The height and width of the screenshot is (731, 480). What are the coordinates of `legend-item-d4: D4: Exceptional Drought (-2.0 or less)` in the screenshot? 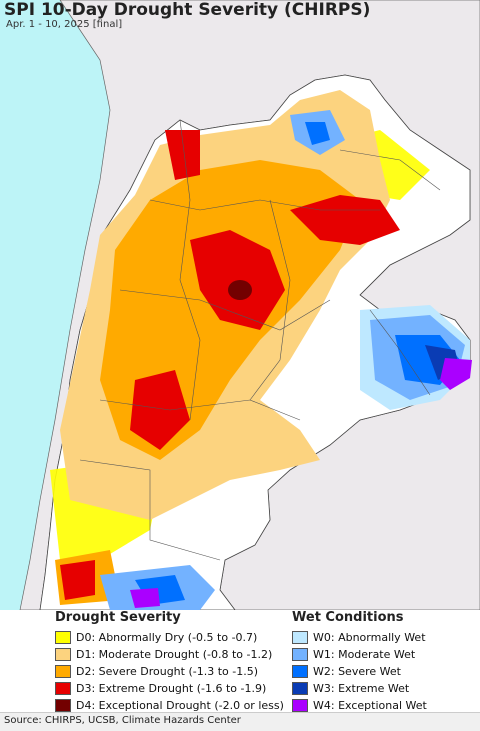 It's located at (169, 705).